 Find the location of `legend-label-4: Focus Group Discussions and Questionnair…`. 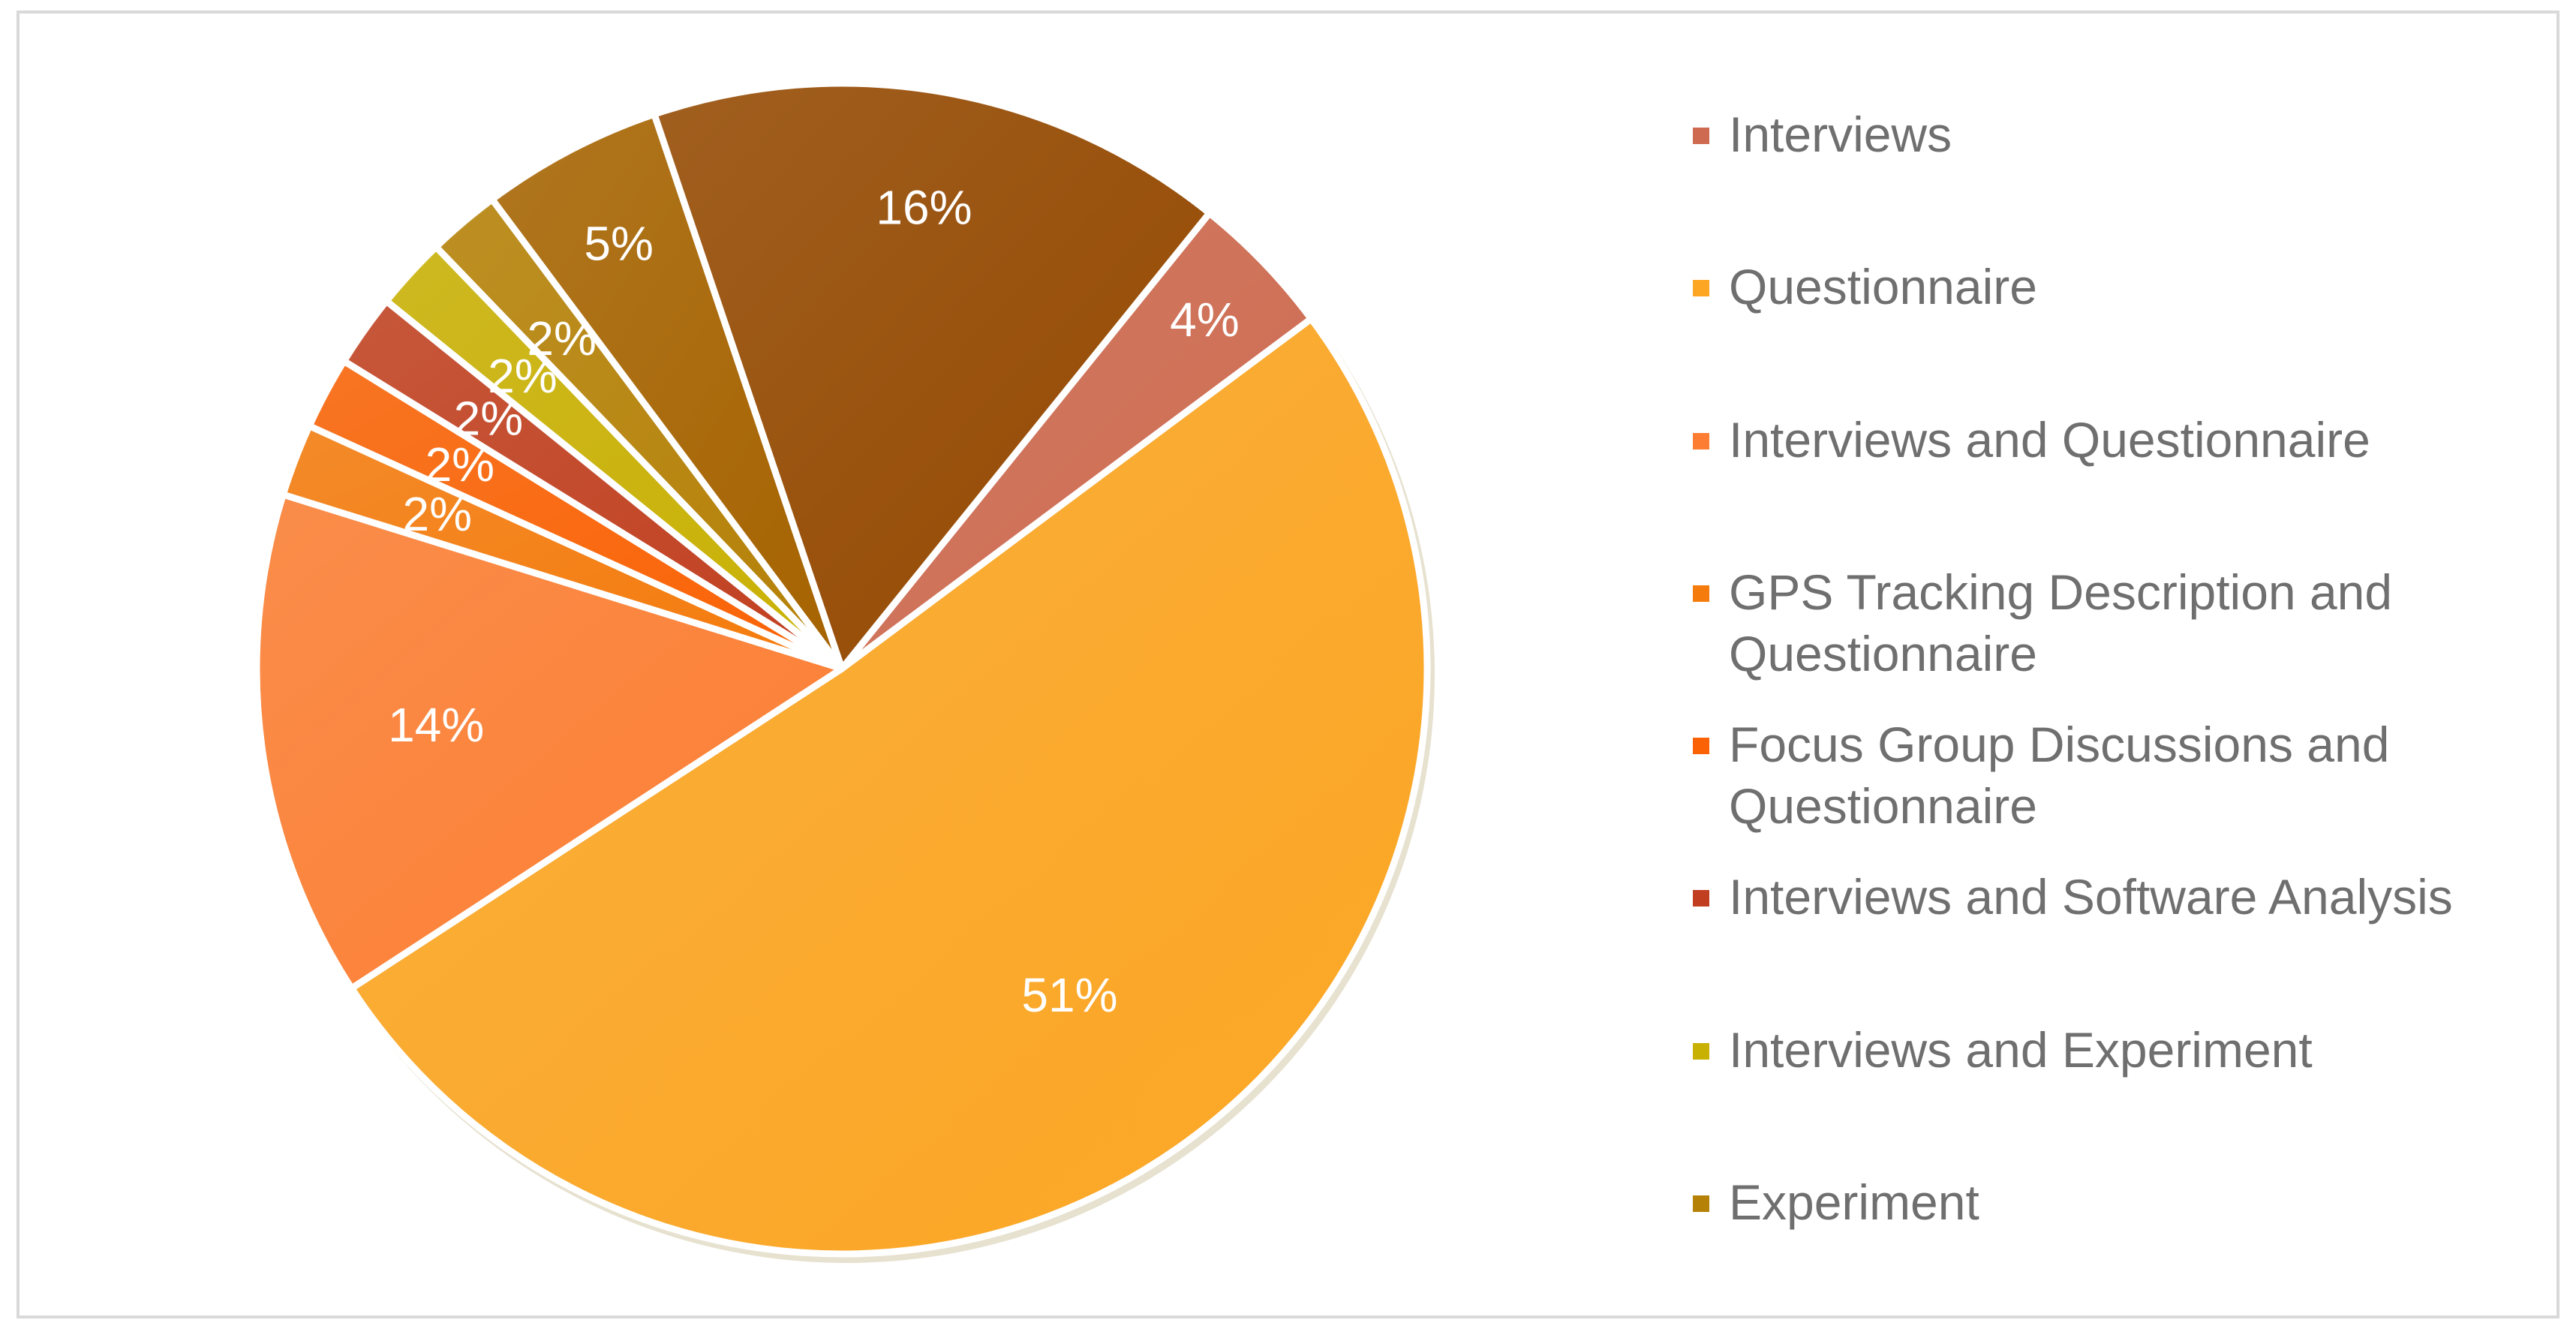

legend-label-4: Focus Group Discussions and Questionnair… is located at coordinates (2059, 775).